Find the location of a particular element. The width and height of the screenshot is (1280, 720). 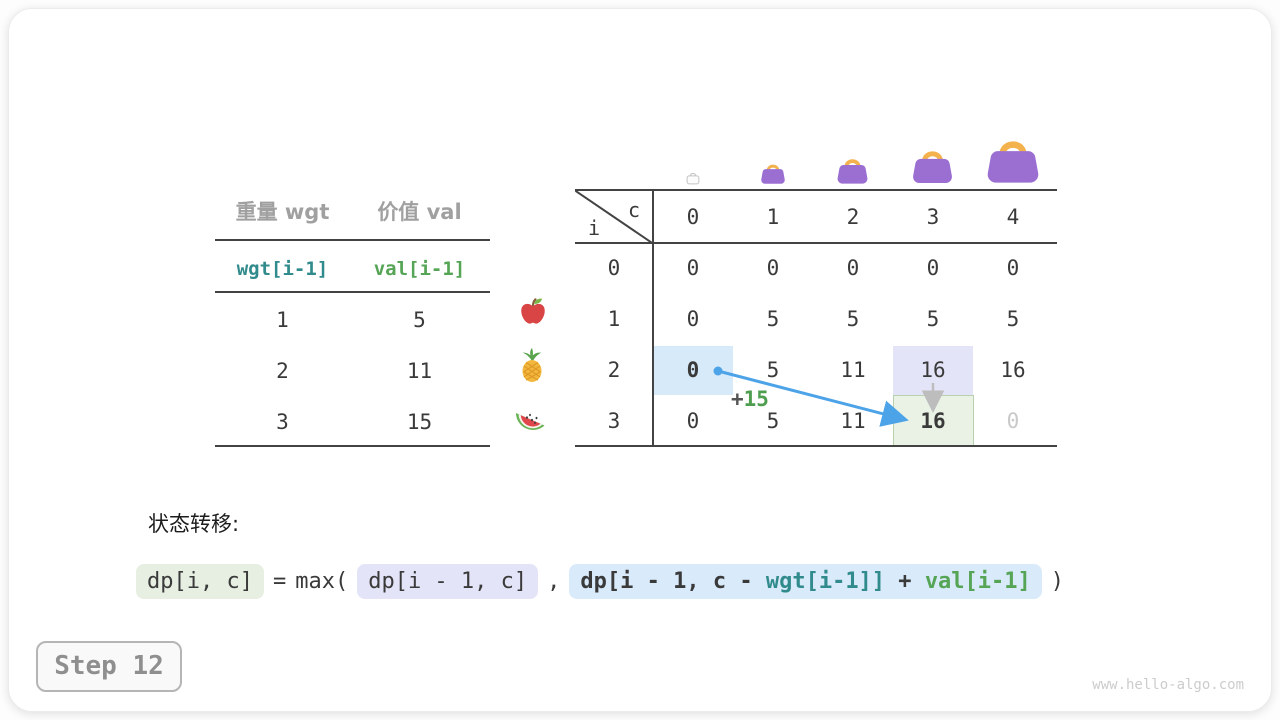

comma: , is located at coordinates (554, 581).